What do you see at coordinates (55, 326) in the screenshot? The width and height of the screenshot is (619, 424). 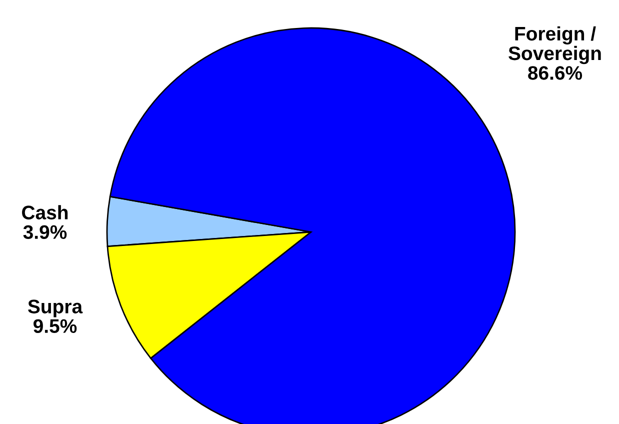 I see `data-label: 9.5%` at bounding box center [55, 326].